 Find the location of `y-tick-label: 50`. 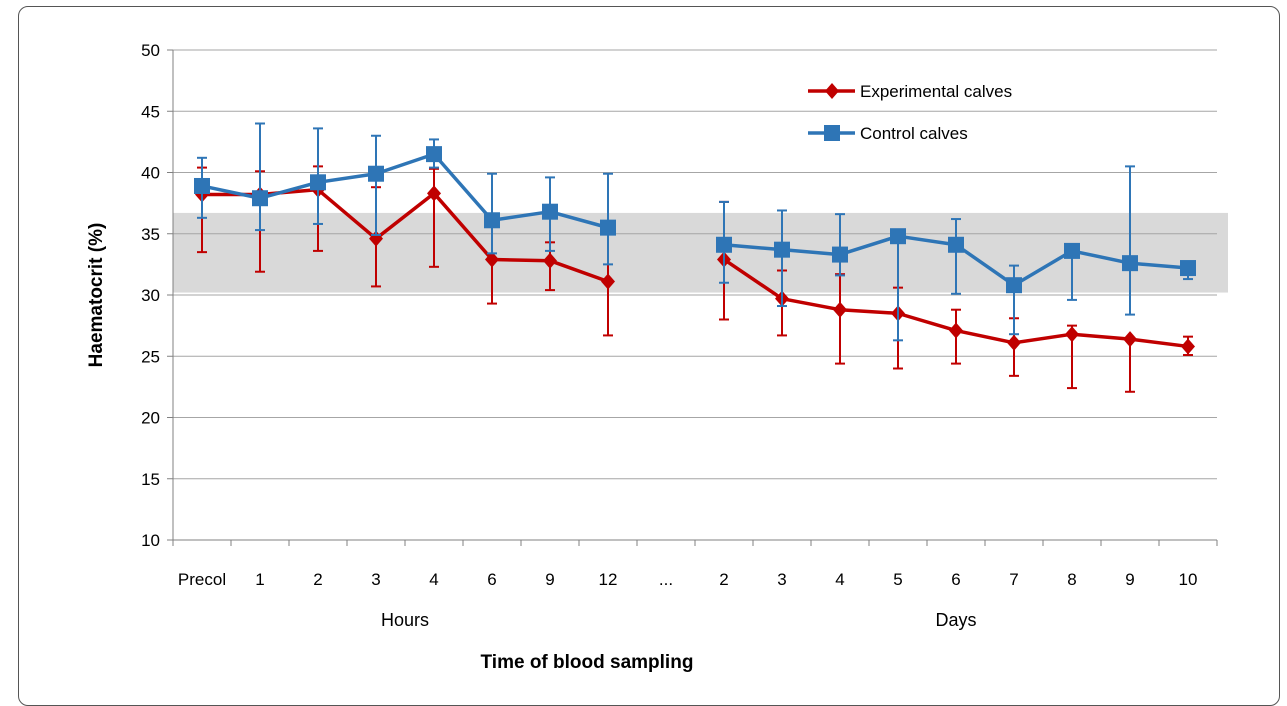

y-tick-label: 50 is located at coordinates (150, 50).